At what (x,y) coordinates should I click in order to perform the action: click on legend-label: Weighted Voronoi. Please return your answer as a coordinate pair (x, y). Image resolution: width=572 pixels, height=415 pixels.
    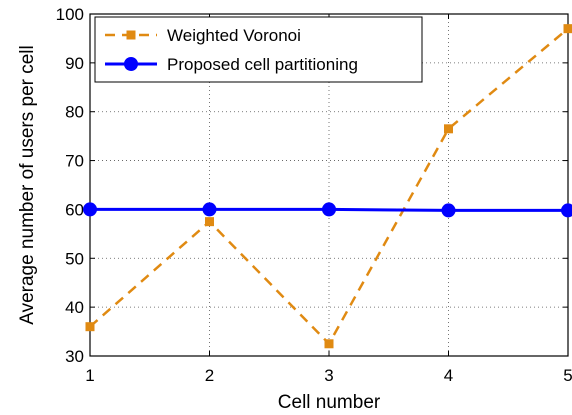
    Looking at the image, I should click on (234, 35).